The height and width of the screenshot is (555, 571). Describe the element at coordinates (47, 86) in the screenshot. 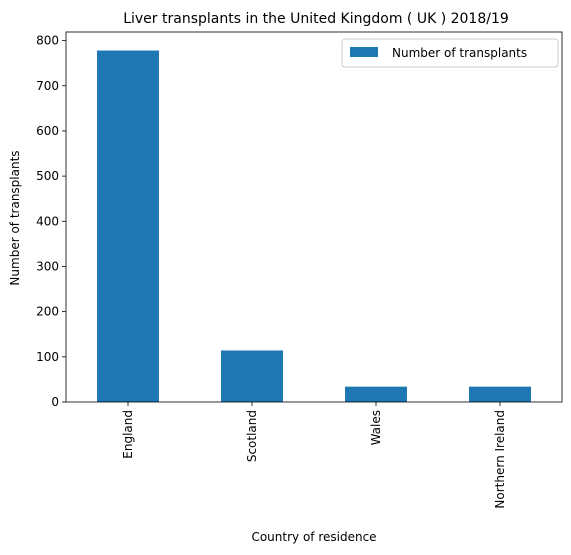

I see `y-tick-label: 700` at that location.